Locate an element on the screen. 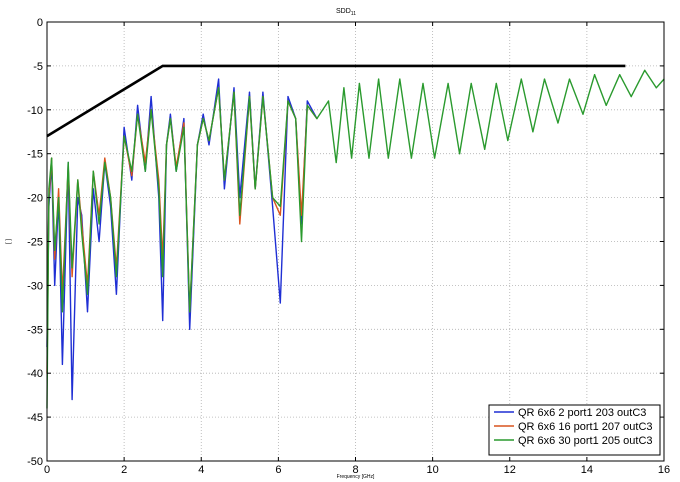 The width and height of the screenshot is (680, 482). y-tick-label: -50 is located at coordinates (35, 462).